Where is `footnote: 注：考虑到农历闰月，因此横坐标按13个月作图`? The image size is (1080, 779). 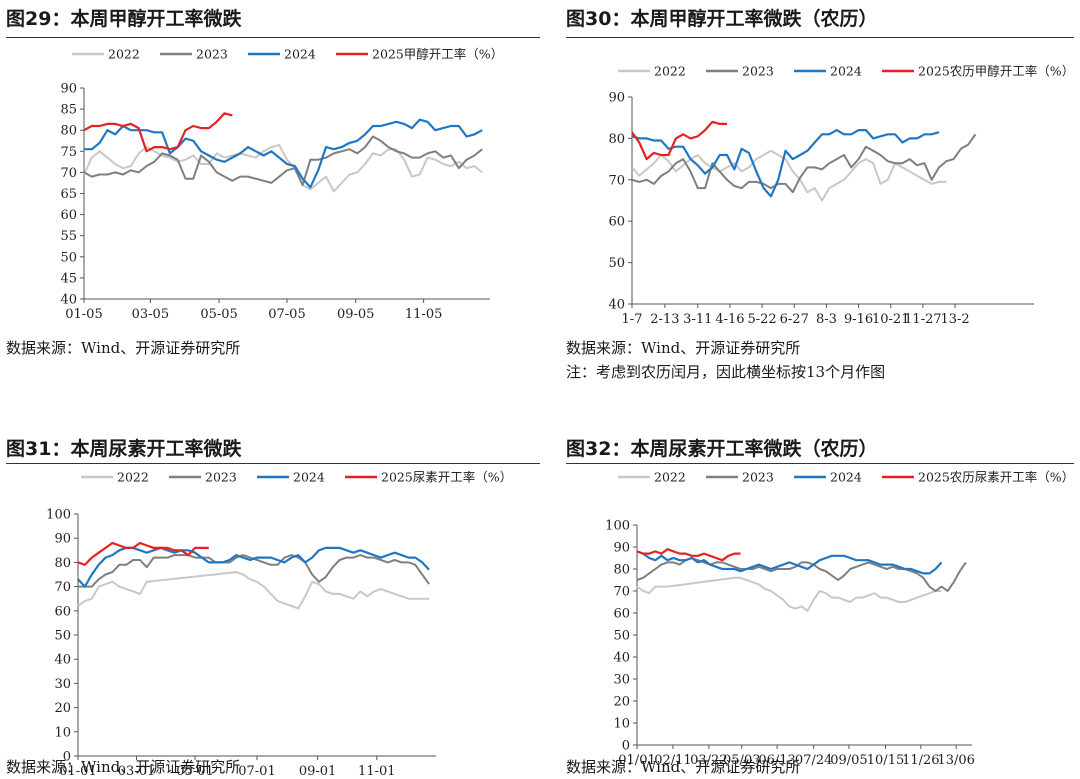 footnote: 注：考虑到农历闰月，因此横坐标按13个月作图 is located at coordinates (726, 372).